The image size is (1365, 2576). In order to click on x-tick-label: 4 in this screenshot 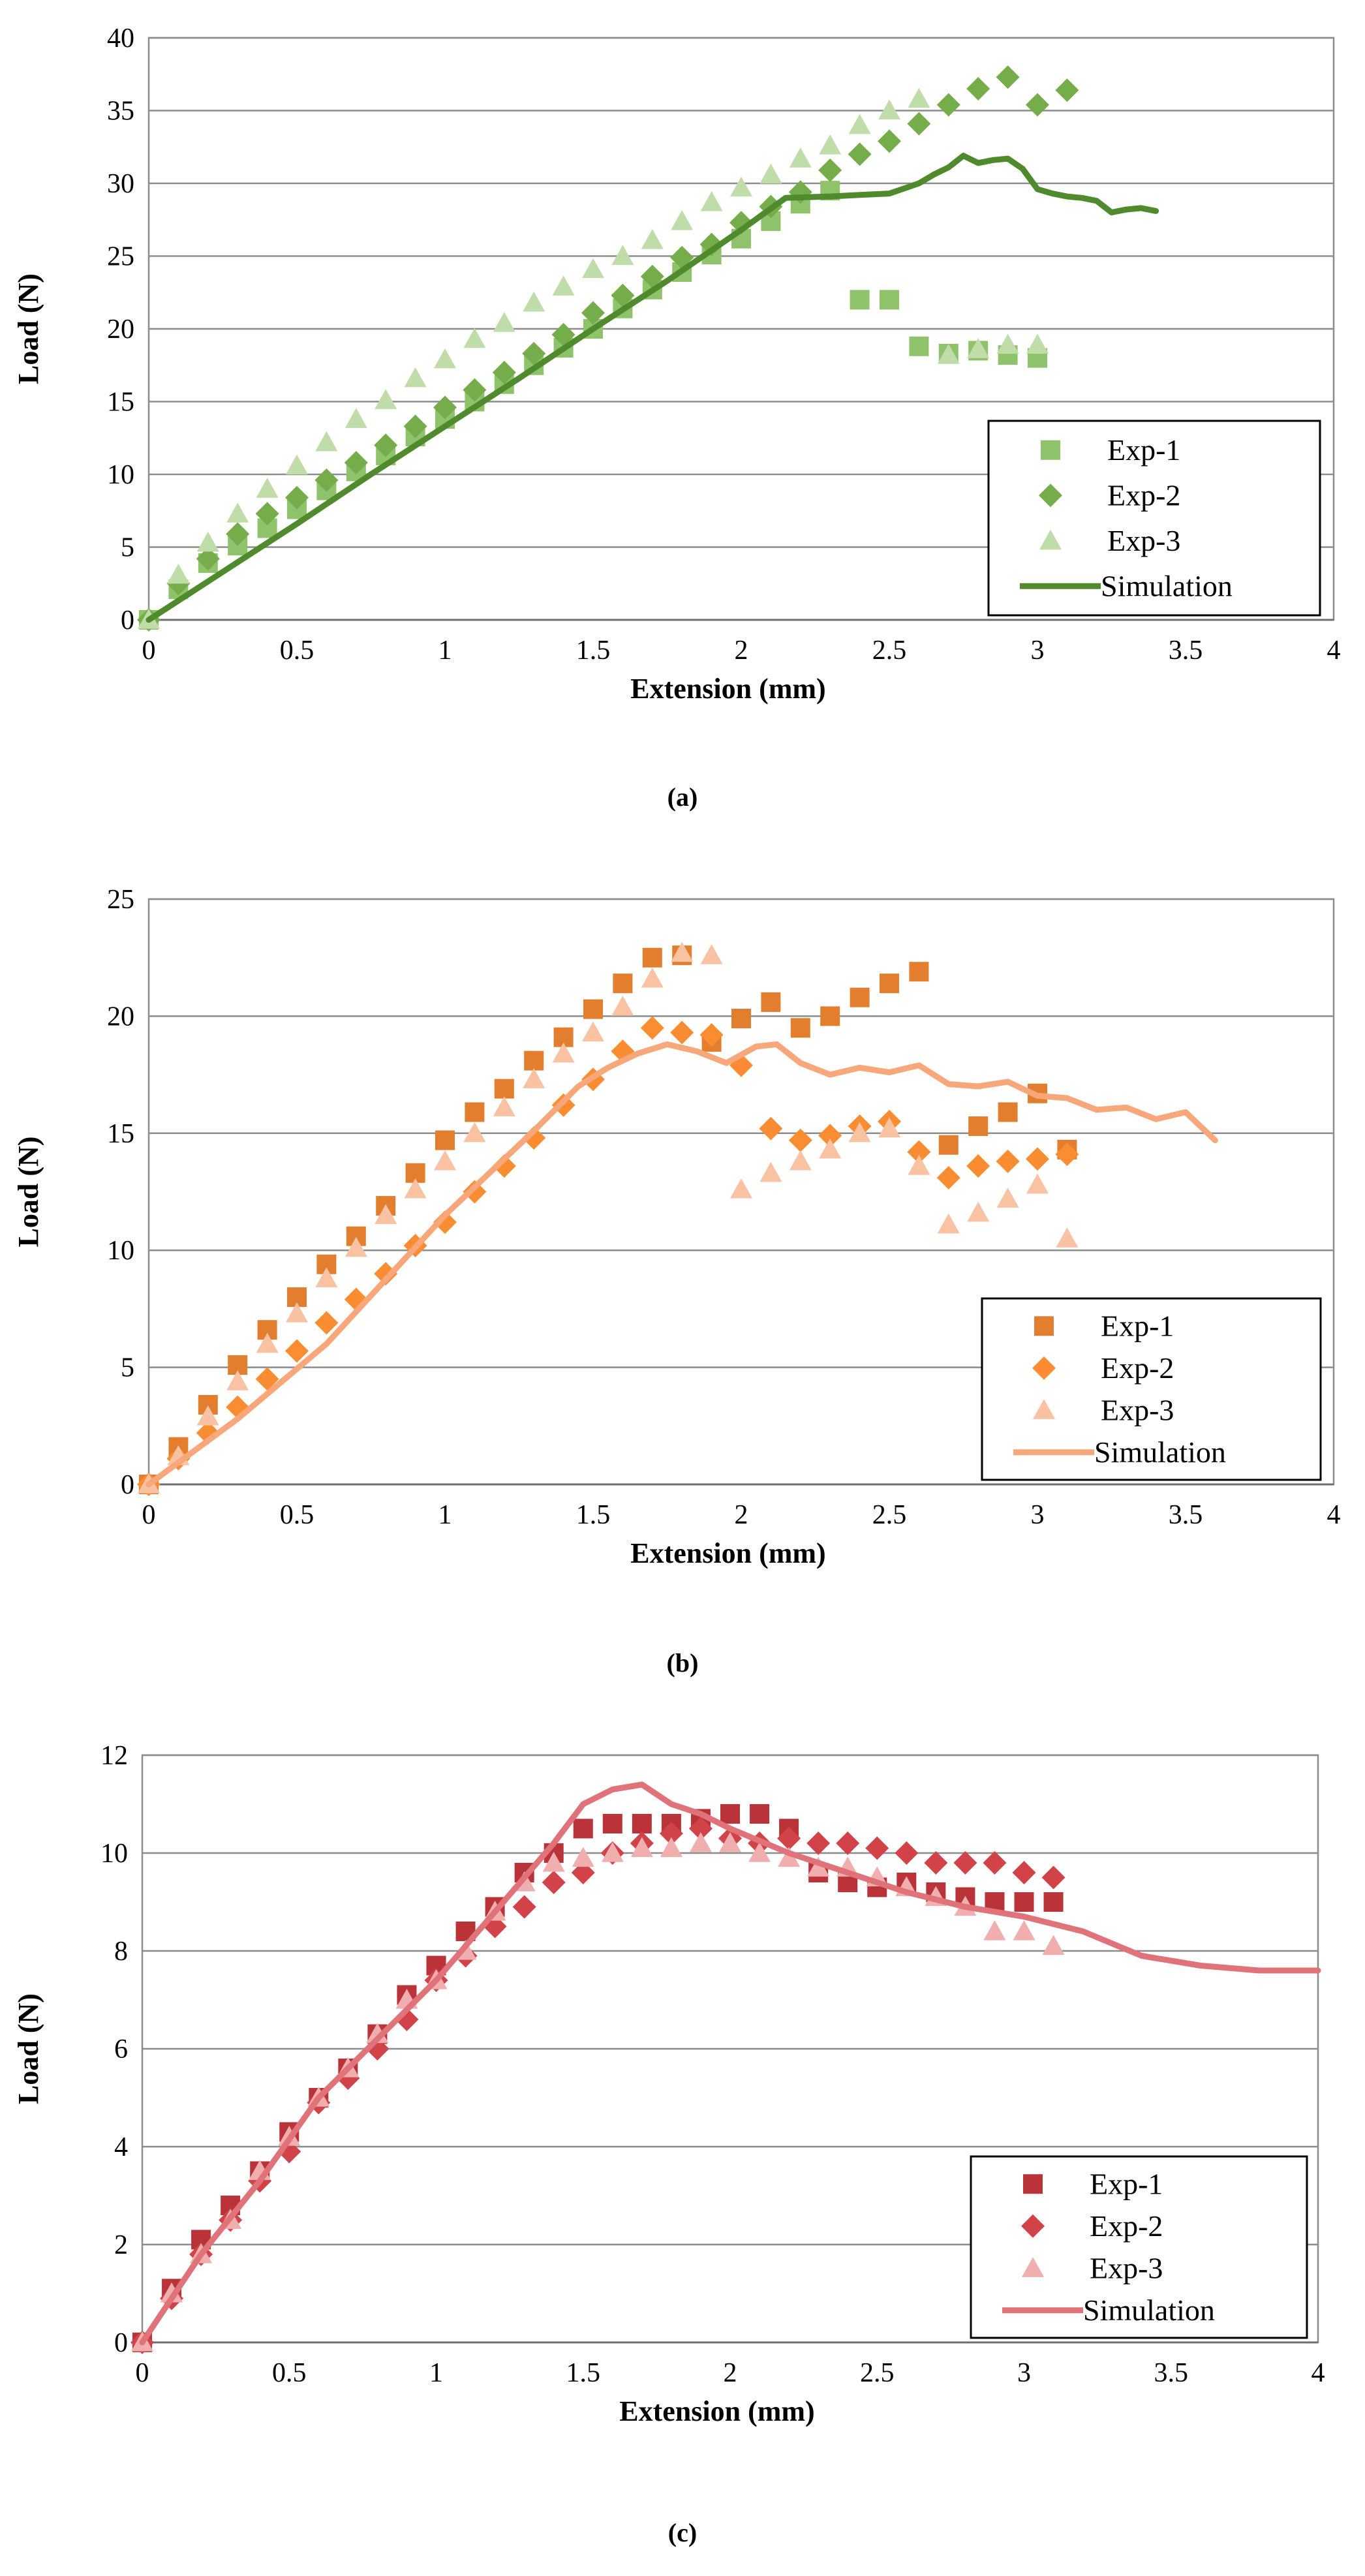, I will do `click(1334, 651)`.